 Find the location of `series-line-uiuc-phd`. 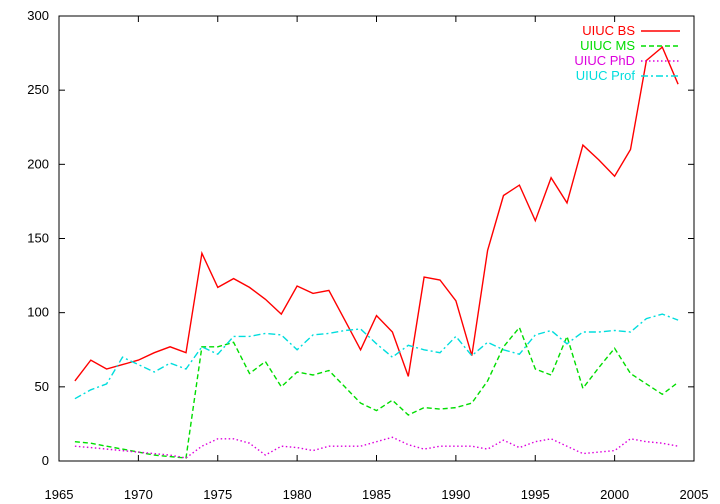

series-line-uiuc-phd is located at coordinates (376, 447).